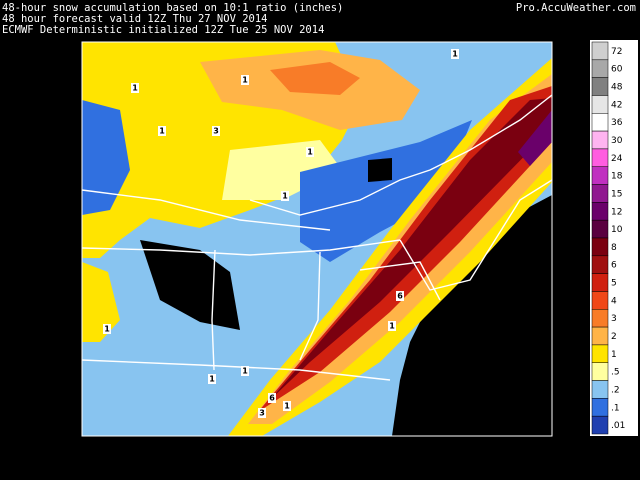  What do you see at coordinates (617, 177) in the screenshot?
I see `legend-label: 18` at bounding box center [617, 177].